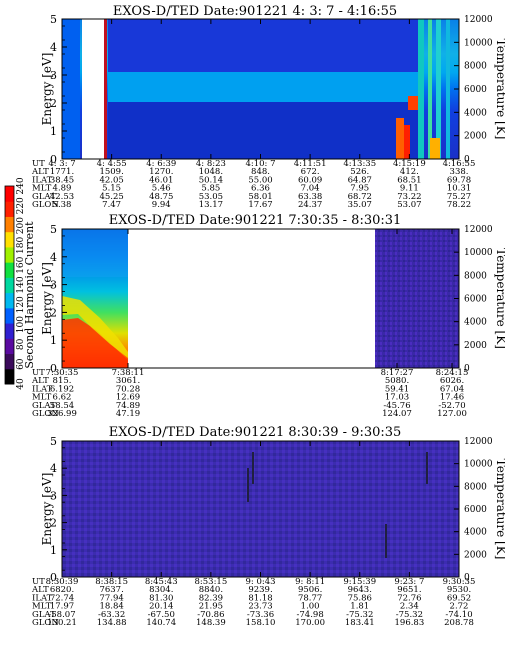  What do you see at coordinates (260, 590) in the screenshot?
I see `table-cell: 9239.` at bounding box center [260, 590].